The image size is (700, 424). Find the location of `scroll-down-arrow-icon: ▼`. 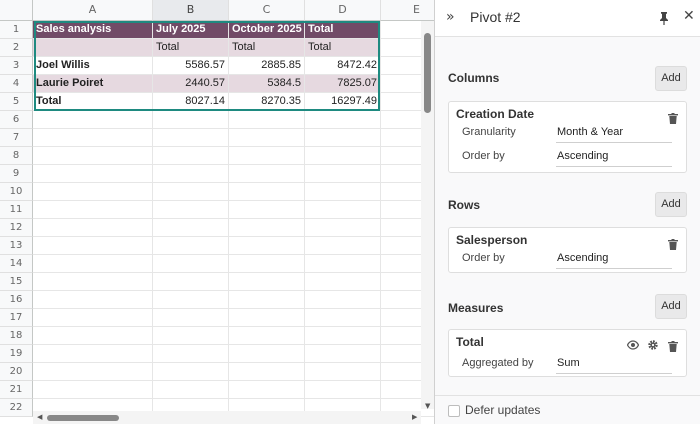

scroll-down-arrow-icon: ▼ is located at coordinates (428, 406).